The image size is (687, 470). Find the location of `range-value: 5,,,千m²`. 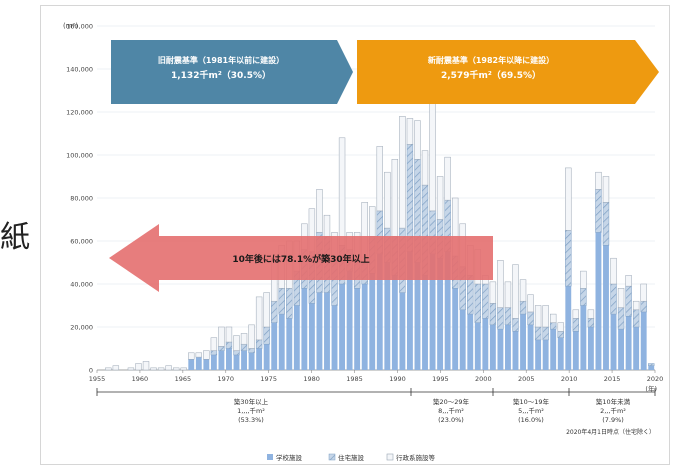

range-value: 5,,,千m² is located at coordinates (531, 410).